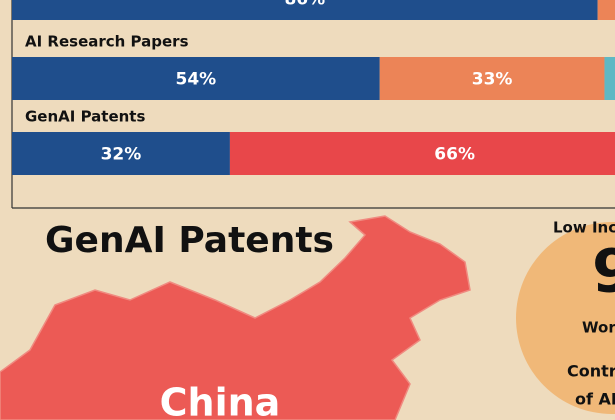 This screenshot has width=615, height=420. What do you see at coordinates (189, 240) in the screenshot?
I see `map-title: GenAI Patents` at bounding box center [189, 240].